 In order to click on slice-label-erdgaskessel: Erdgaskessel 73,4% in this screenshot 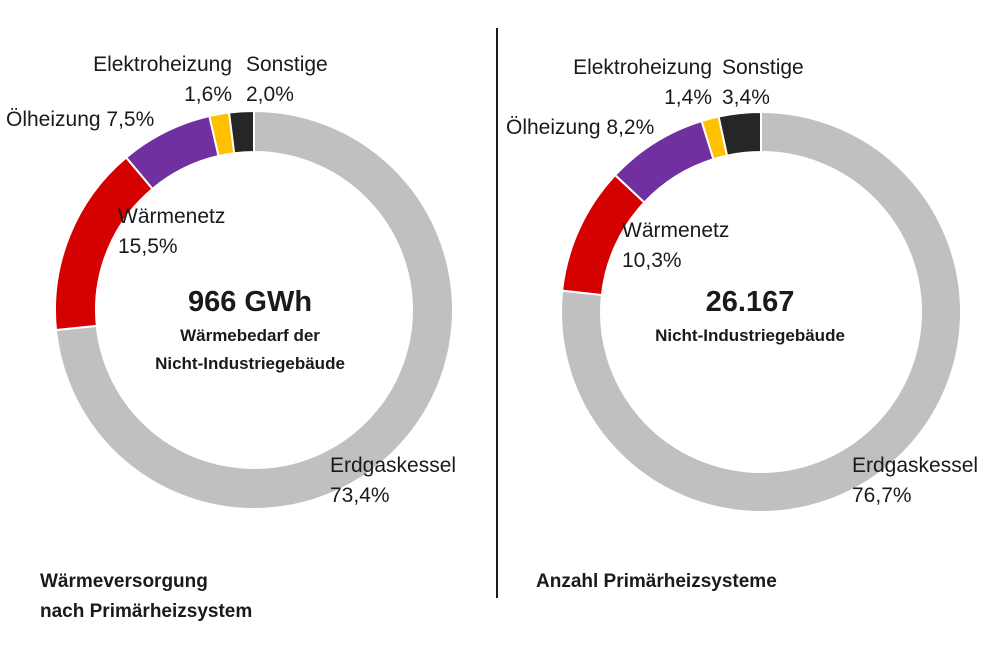, I will do `click(393, 481)`.